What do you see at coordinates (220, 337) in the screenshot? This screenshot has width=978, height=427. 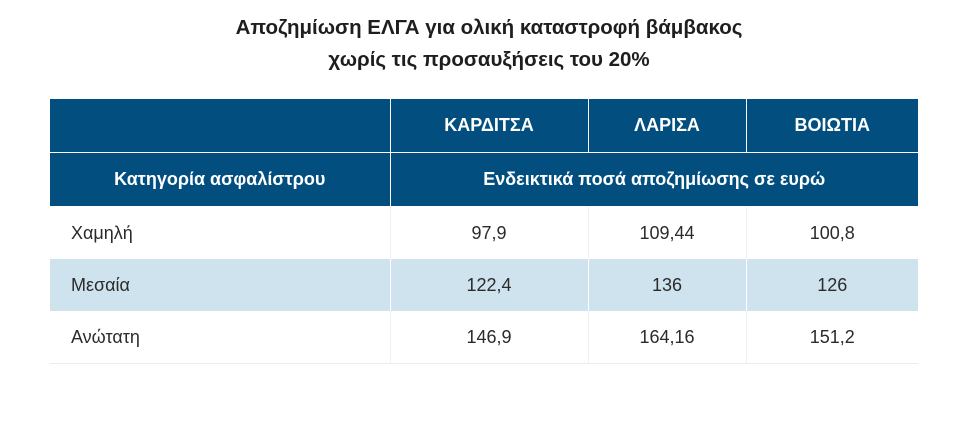 I see `row-label: Ανώτατη` at bounding box center [220, 337].